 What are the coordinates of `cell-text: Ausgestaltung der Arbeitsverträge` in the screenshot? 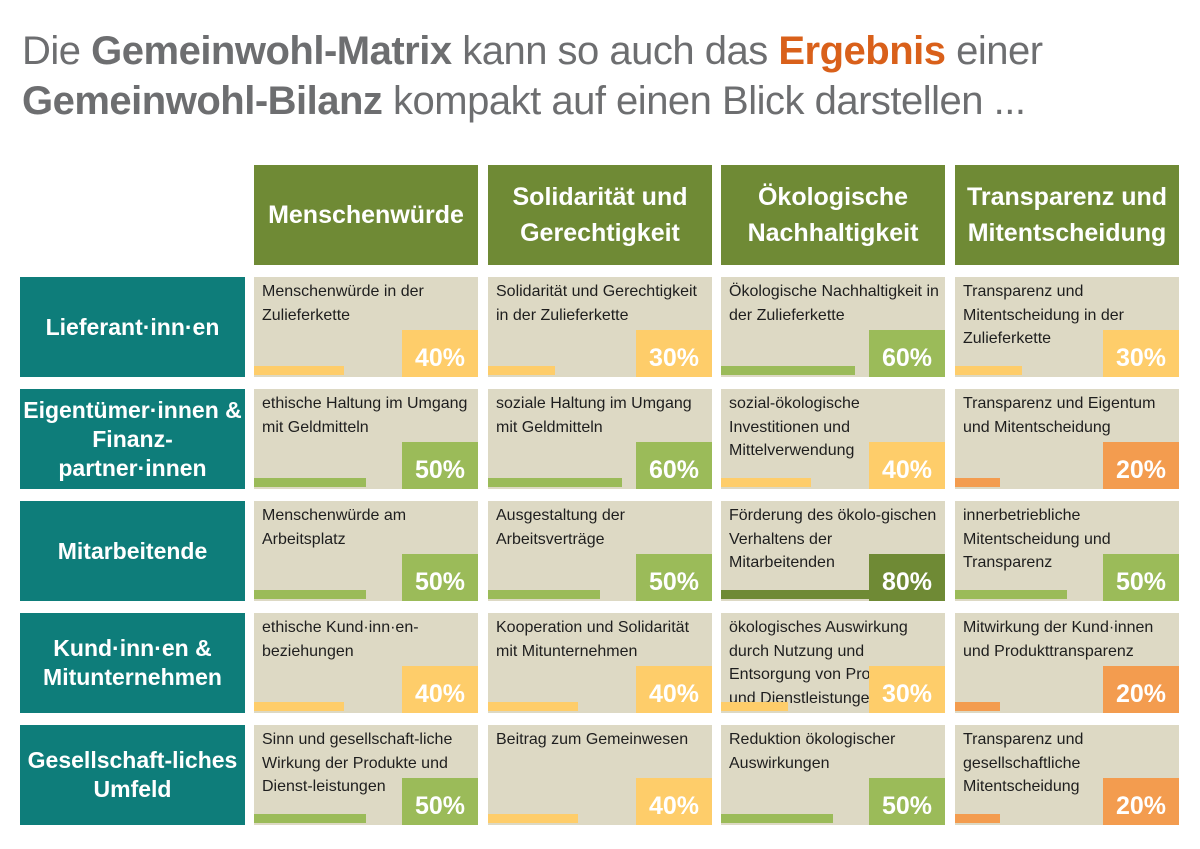 It's located at (560, 527).